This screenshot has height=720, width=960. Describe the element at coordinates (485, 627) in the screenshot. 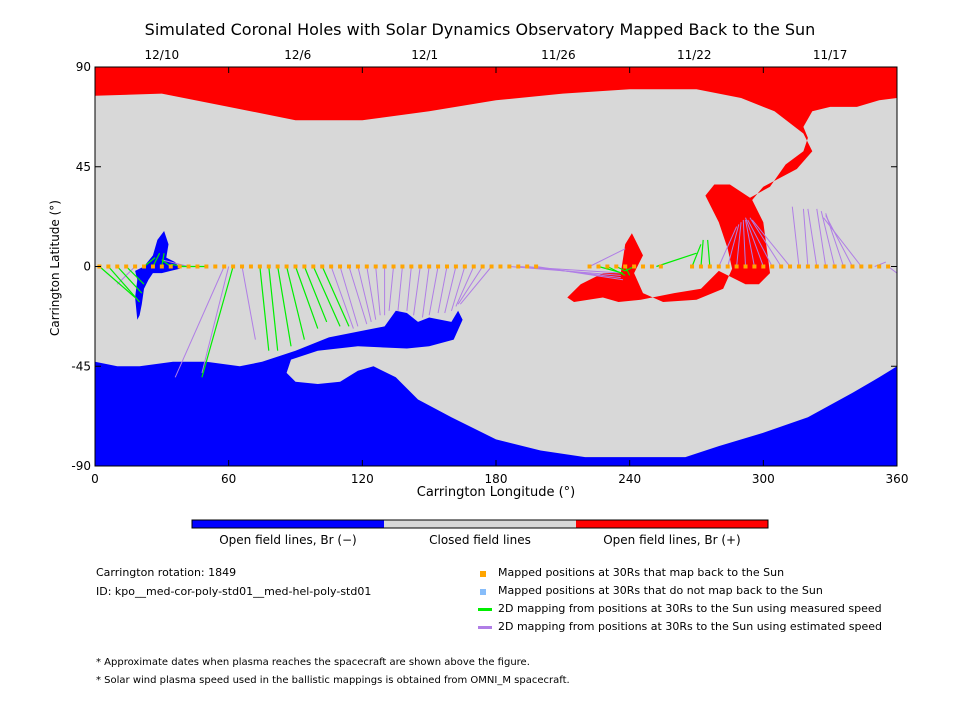

I see `legend-swatch-estimated` at that location.